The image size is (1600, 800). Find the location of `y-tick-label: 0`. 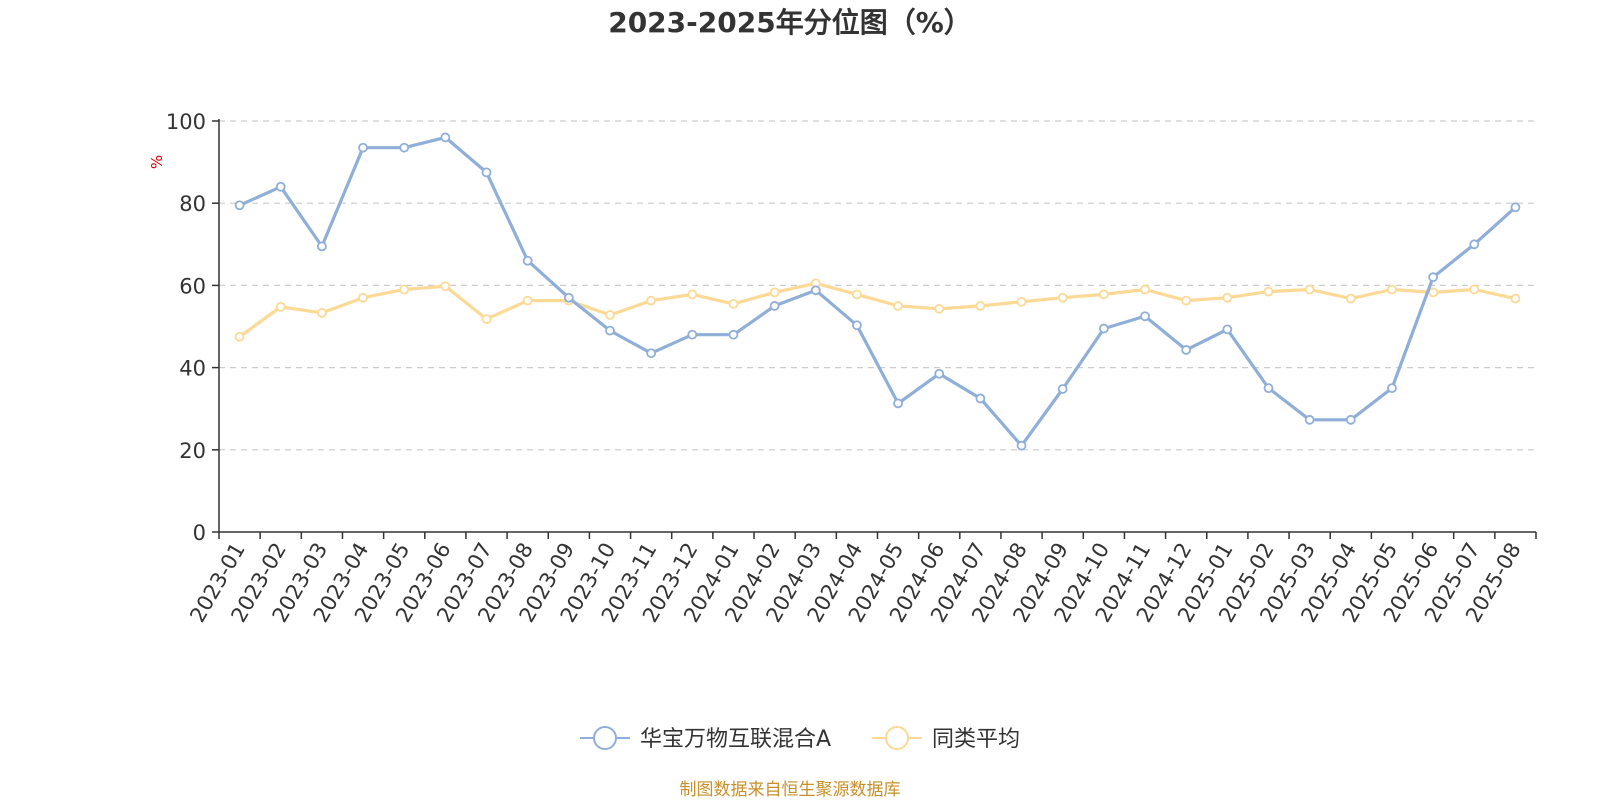

y-tick-label: 0 is located at coordinates (199, 533).